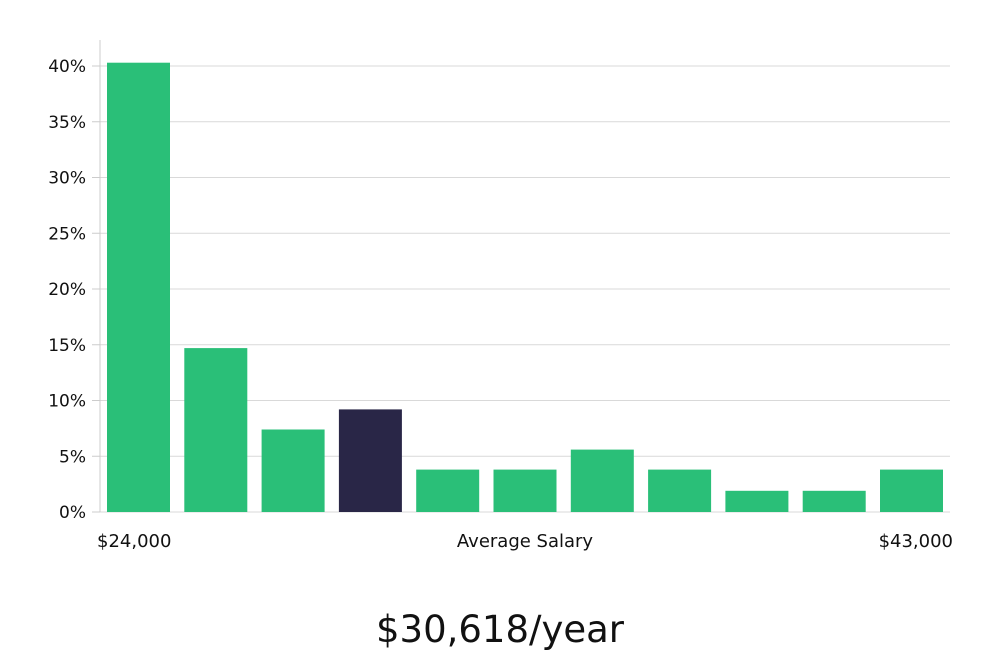 This screenshot has width=1000, height=660. Describe the element at coordinates (67, 346) in the screenshot. I see `y-tick-label: 15%` at that location.